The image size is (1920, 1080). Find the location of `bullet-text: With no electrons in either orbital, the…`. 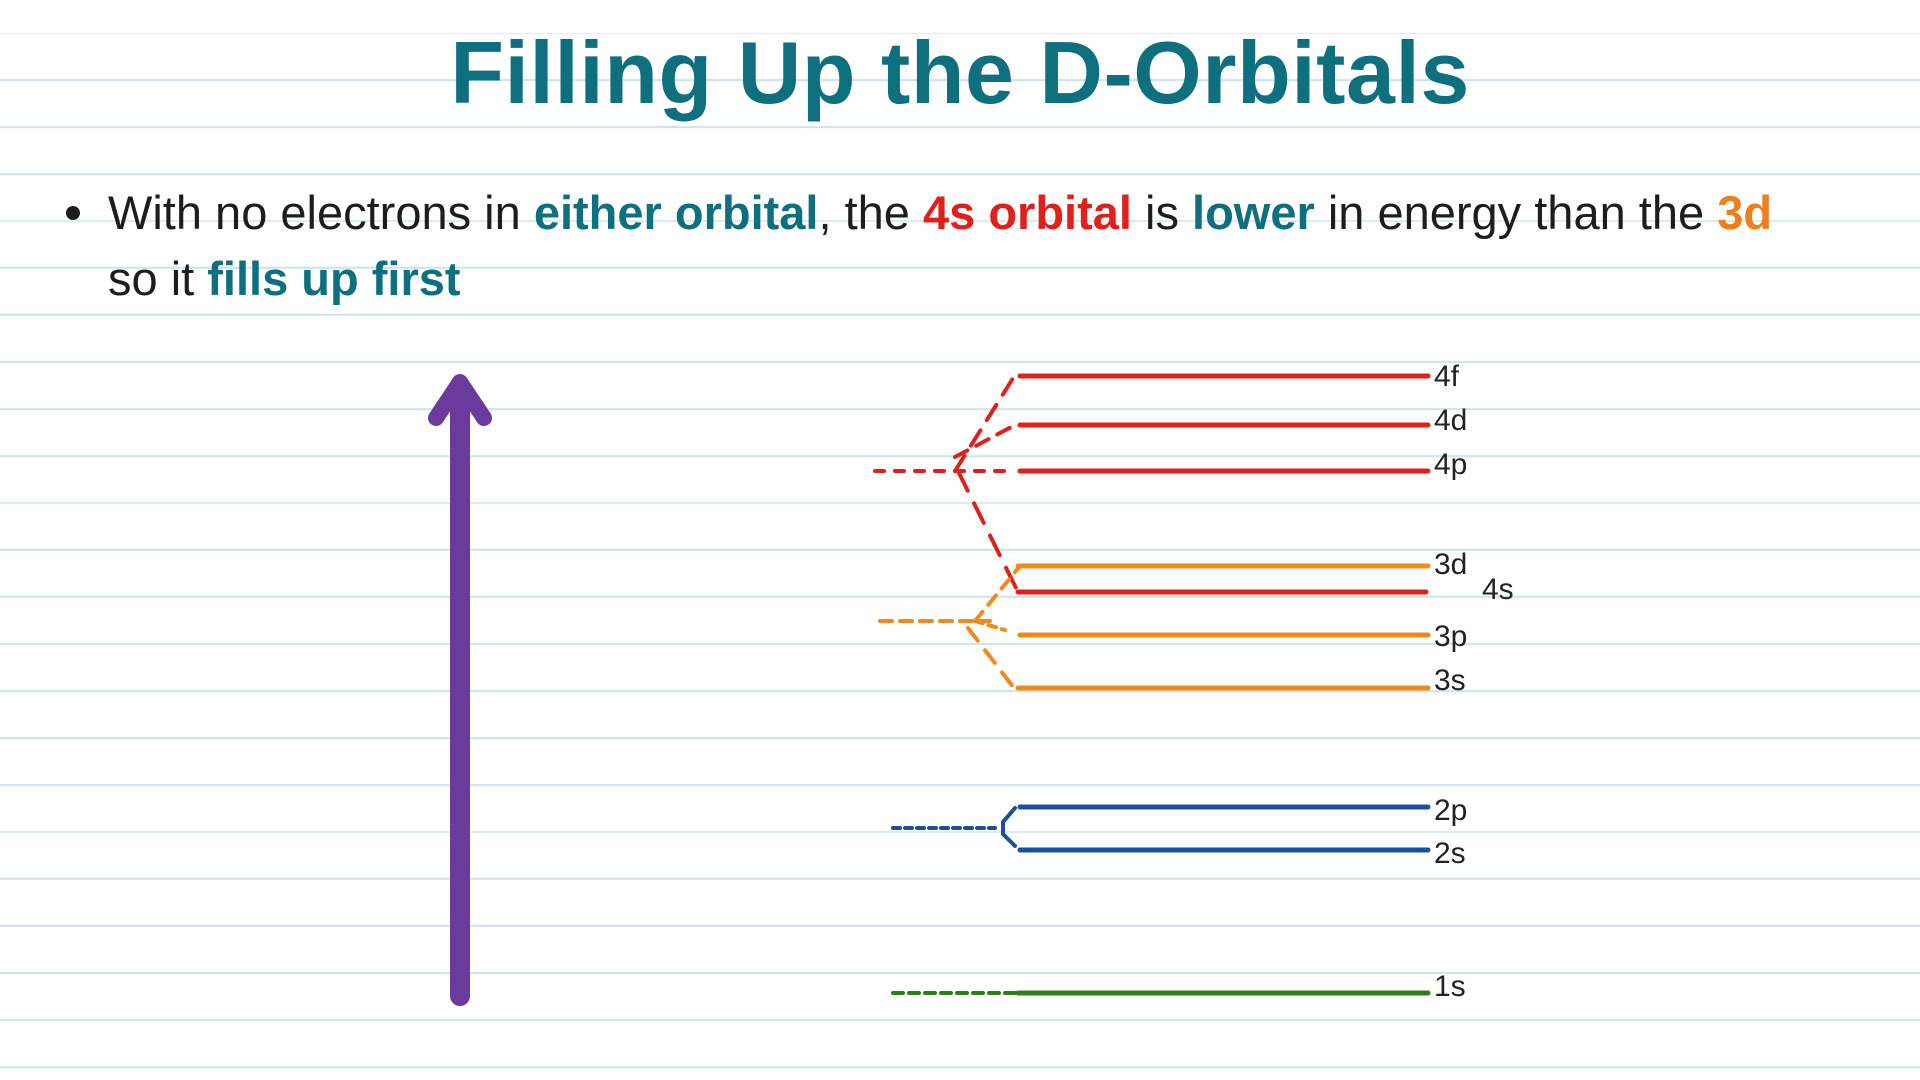

bullet-text: With no electrons in either orbital, the… is located at coordinates (958, 246).